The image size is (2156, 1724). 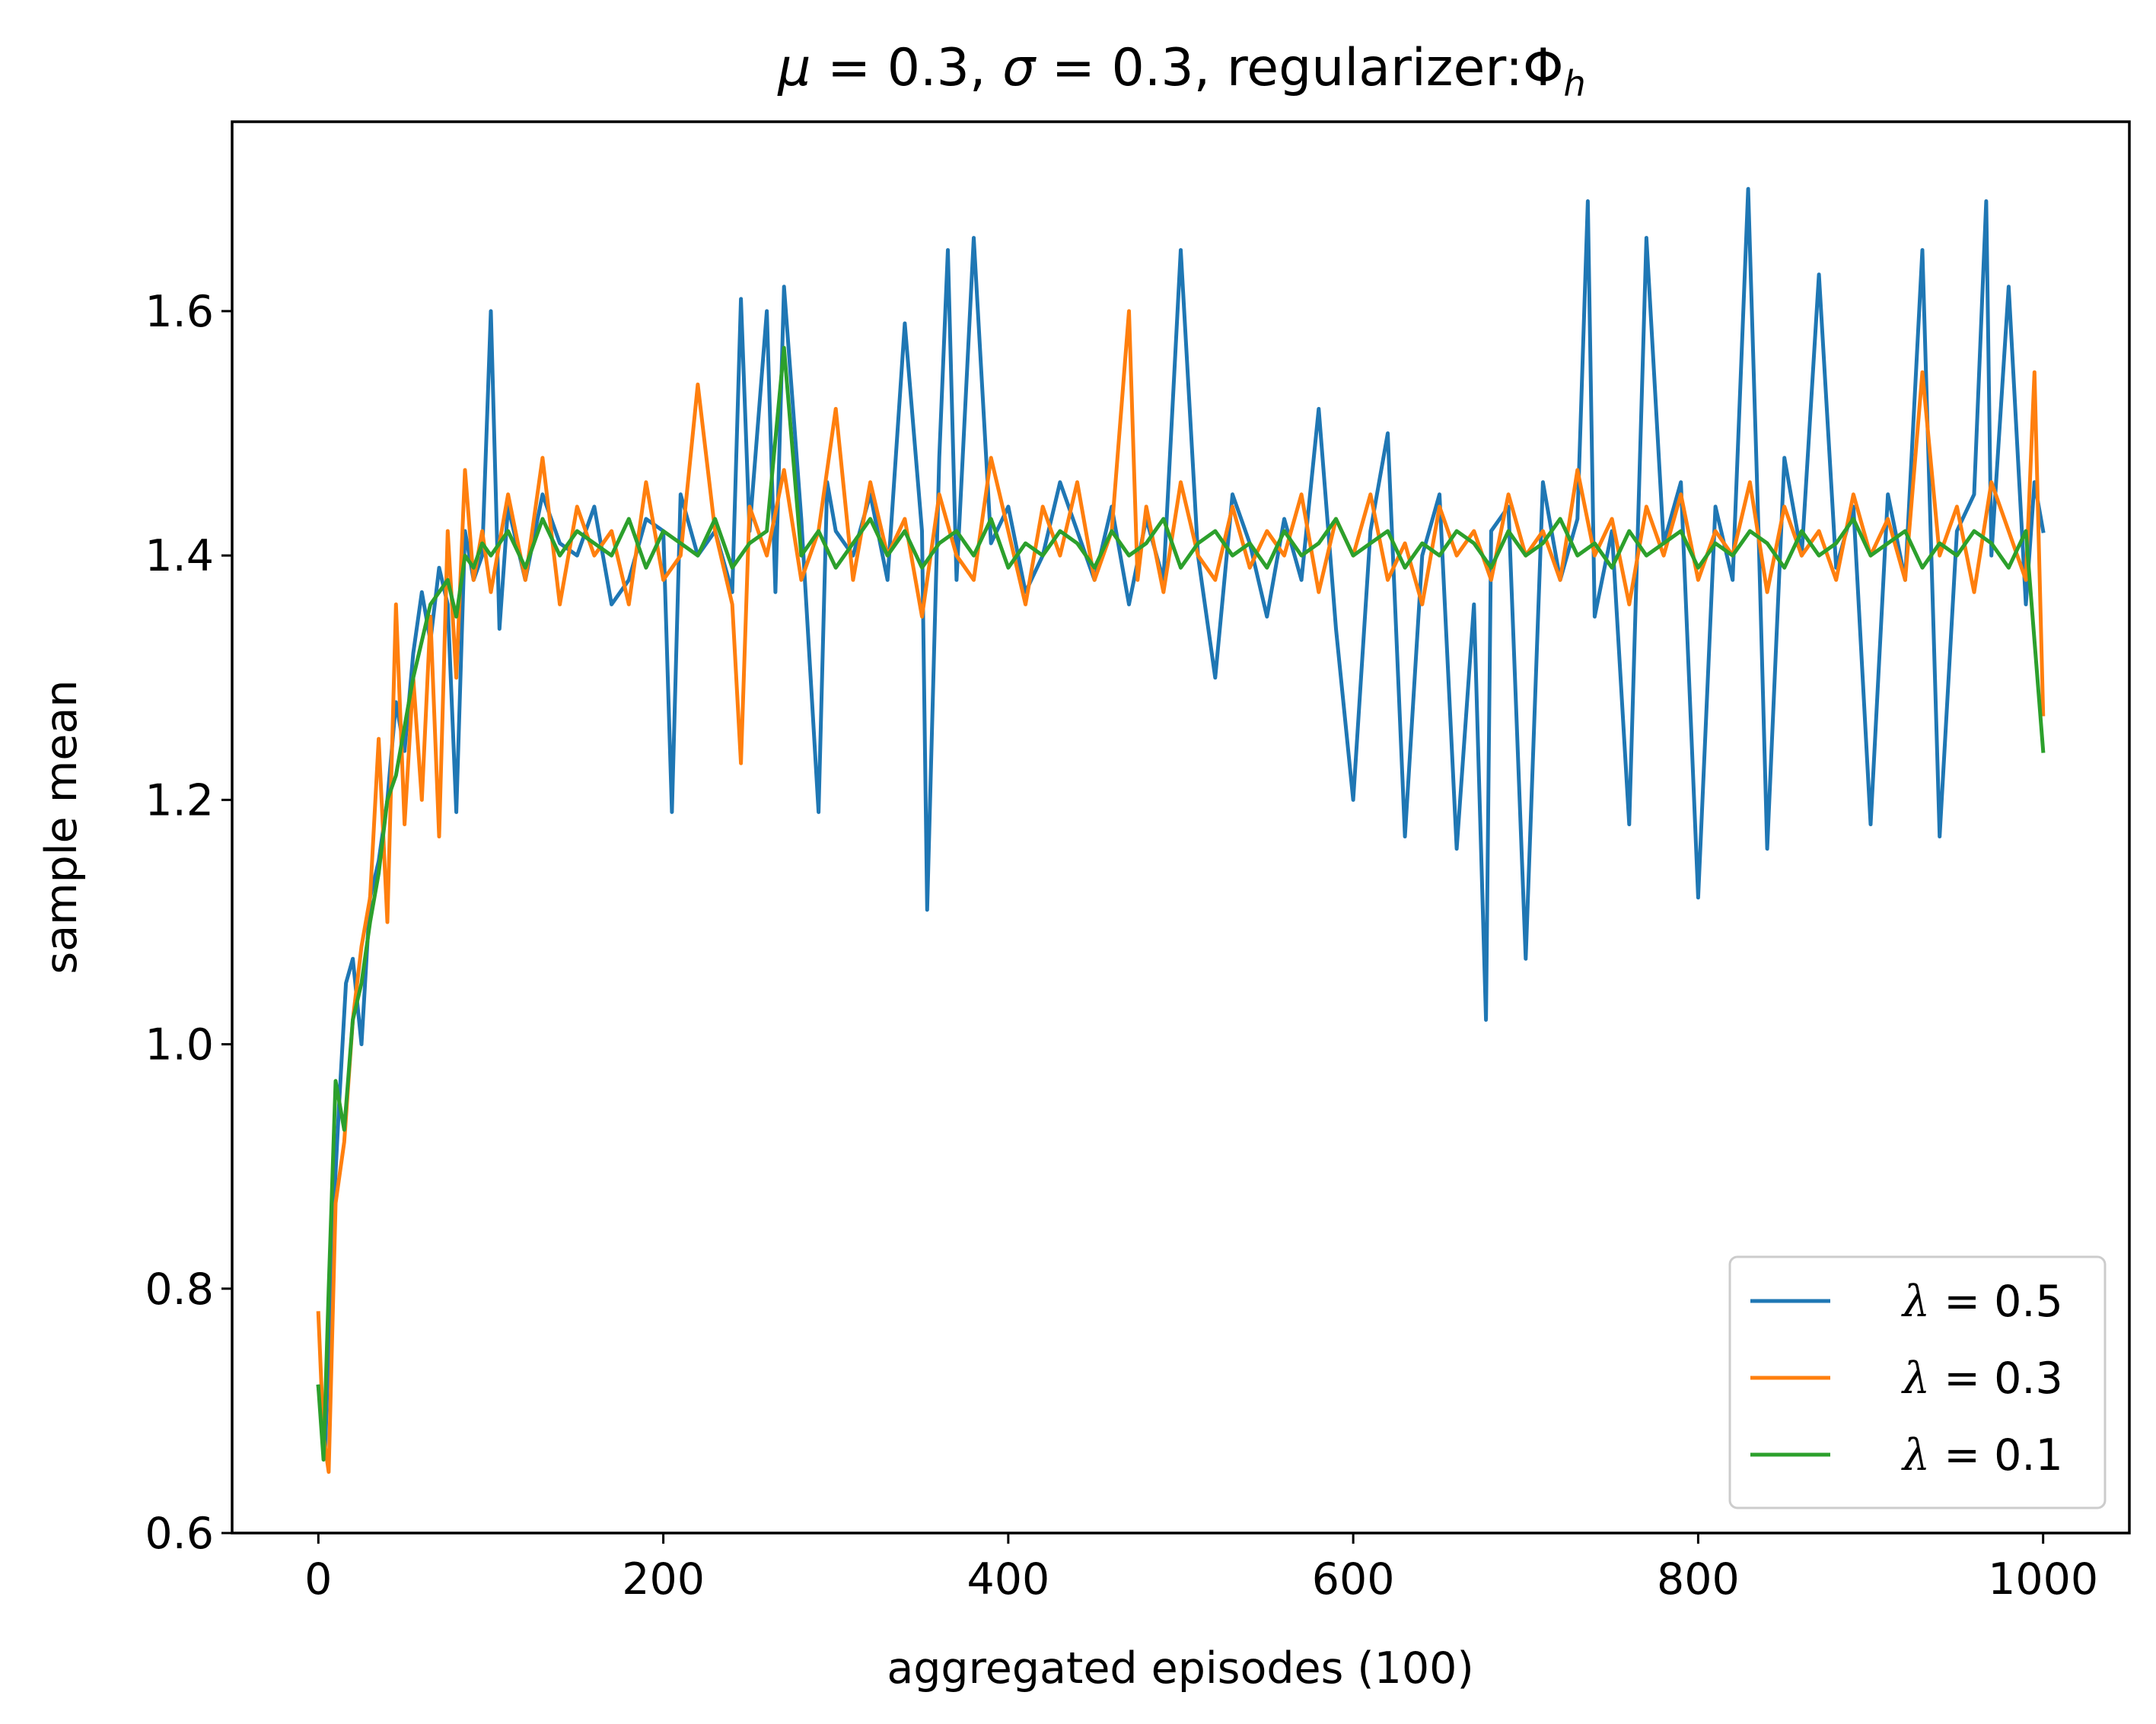 I want to click on y-tick-label: 1.6, so click(x=179, y=312).